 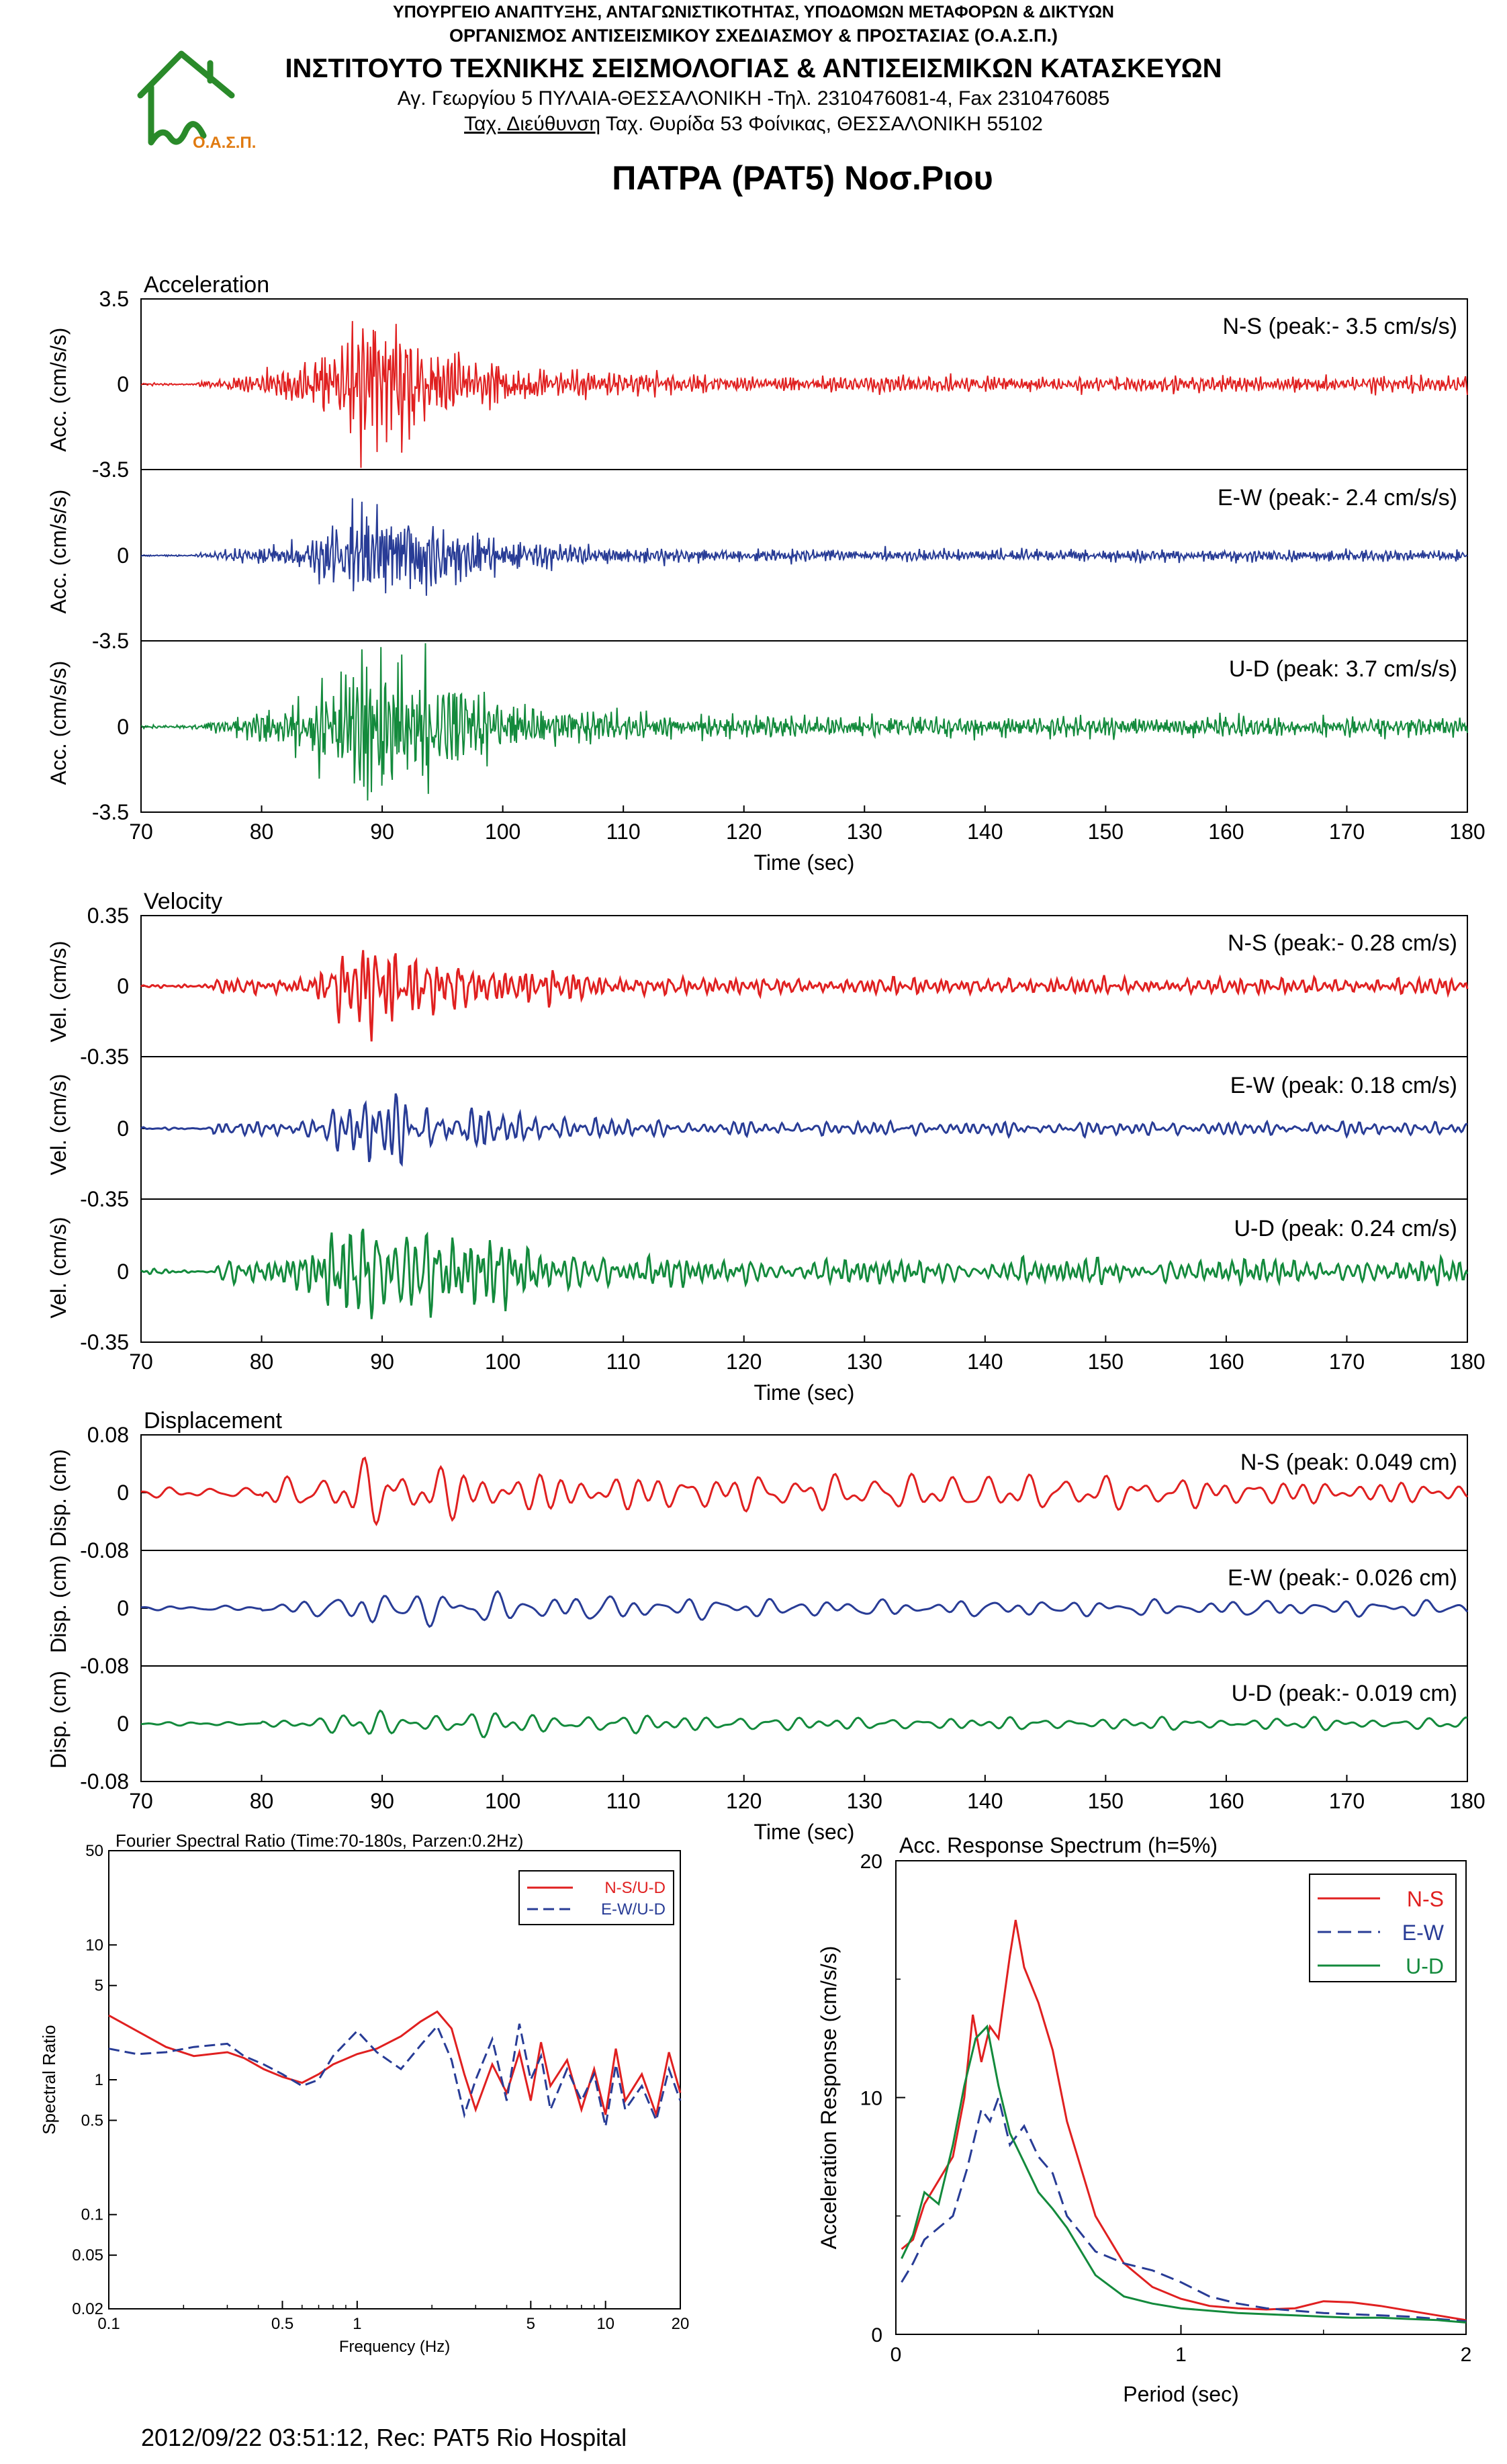 I want to click on x-tick-label: 120, so click(x=744, y=1801).